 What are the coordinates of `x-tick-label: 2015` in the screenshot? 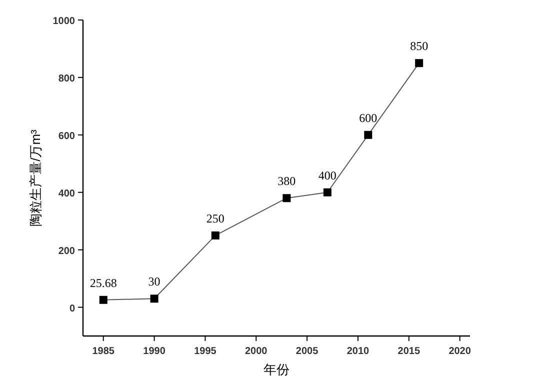 It's located at (409, 351).